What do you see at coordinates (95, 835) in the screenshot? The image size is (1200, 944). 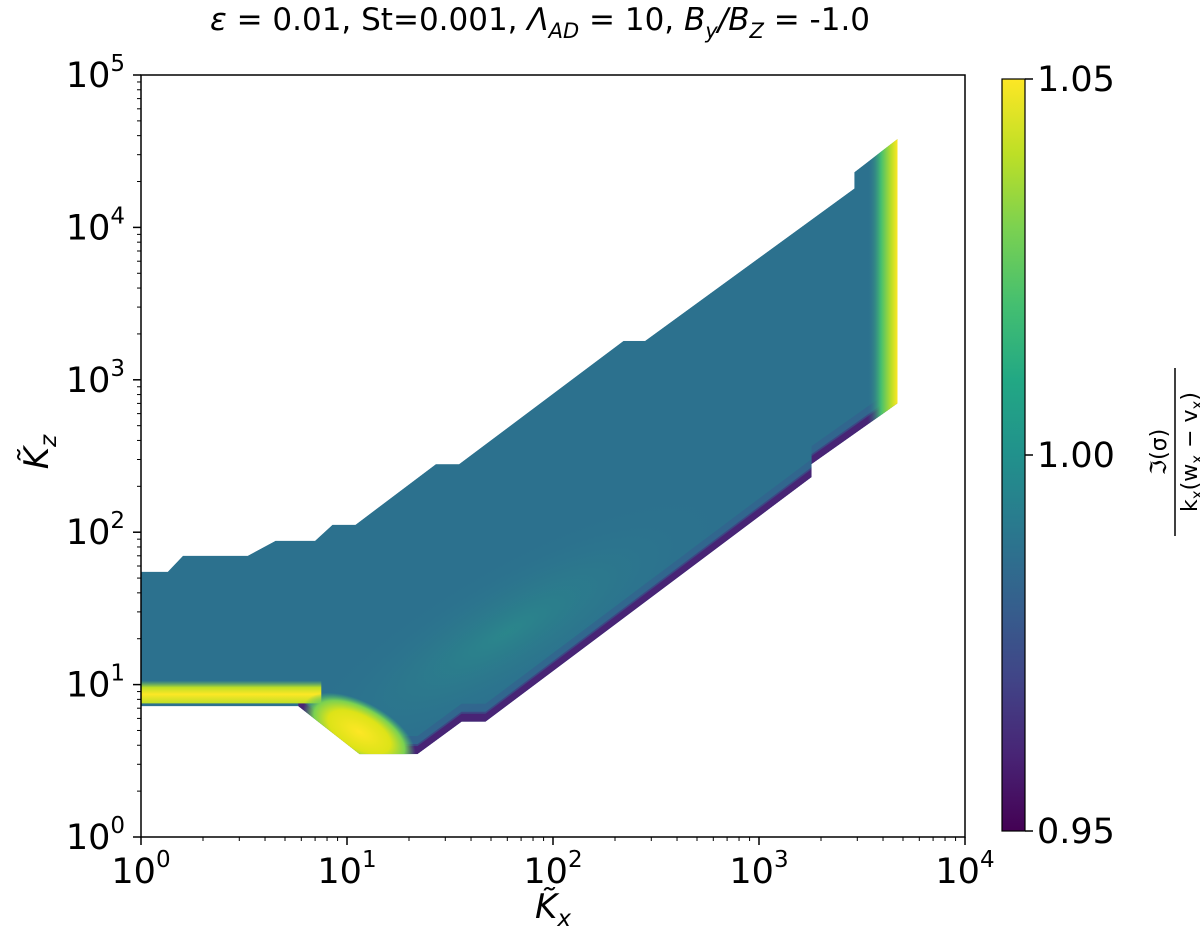 I see `y-tick-label: 10⁰` at bounding box center [95, 835].